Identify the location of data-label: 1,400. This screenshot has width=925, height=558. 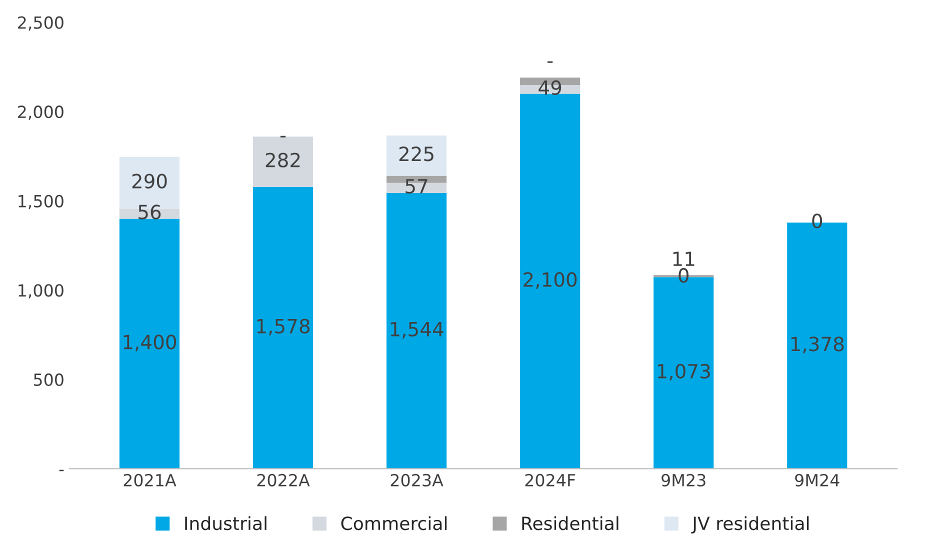
(150, 343).